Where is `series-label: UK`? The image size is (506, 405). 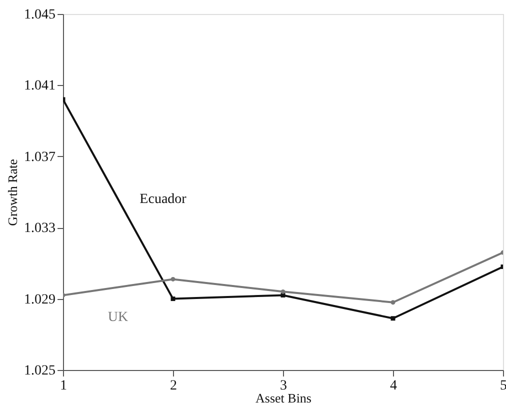
series-label: UK is located at coordinates (118, 318).